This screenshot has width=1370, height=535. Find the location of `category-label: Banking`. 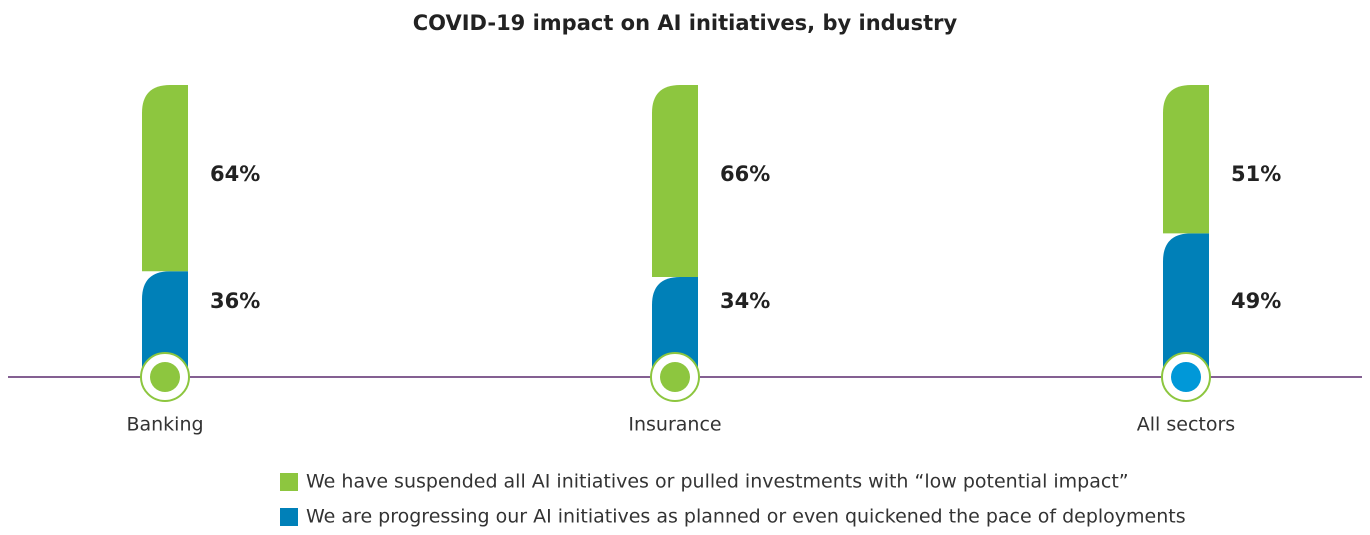

category-label: Banking is located at coordinates (164, 425).